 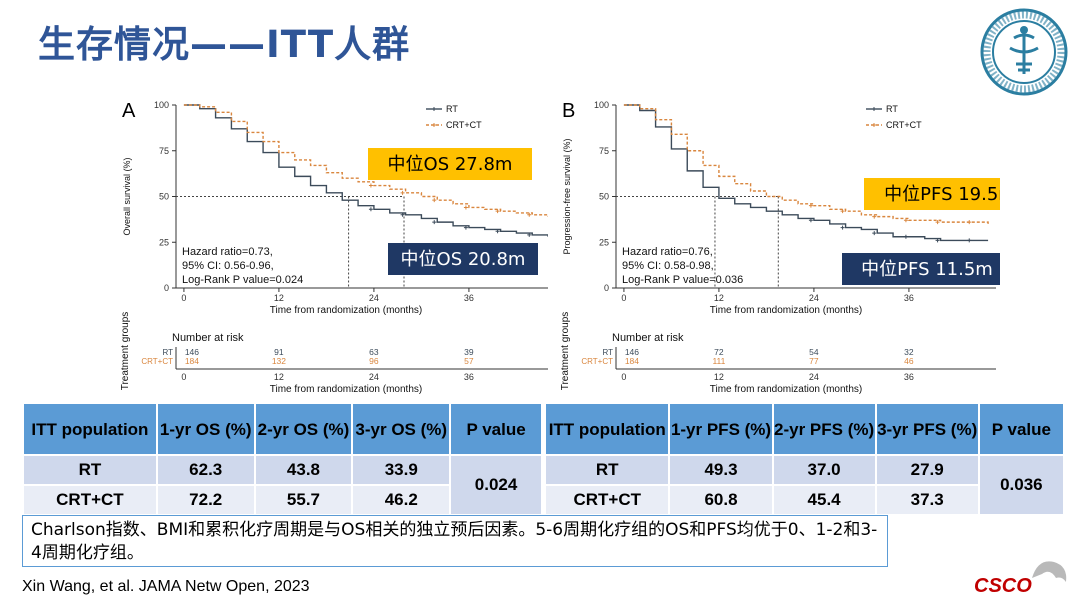 I want to click on table-header: P value, so click(x=1021, y=429).